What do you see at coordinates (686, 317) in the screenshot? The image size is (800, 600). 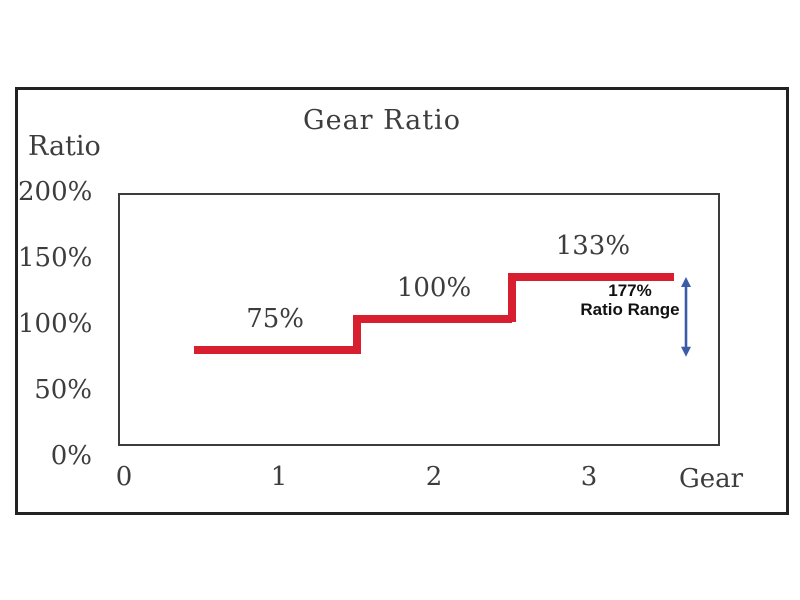 I see `double-arrow-icon` at bounding box center [686, 317].